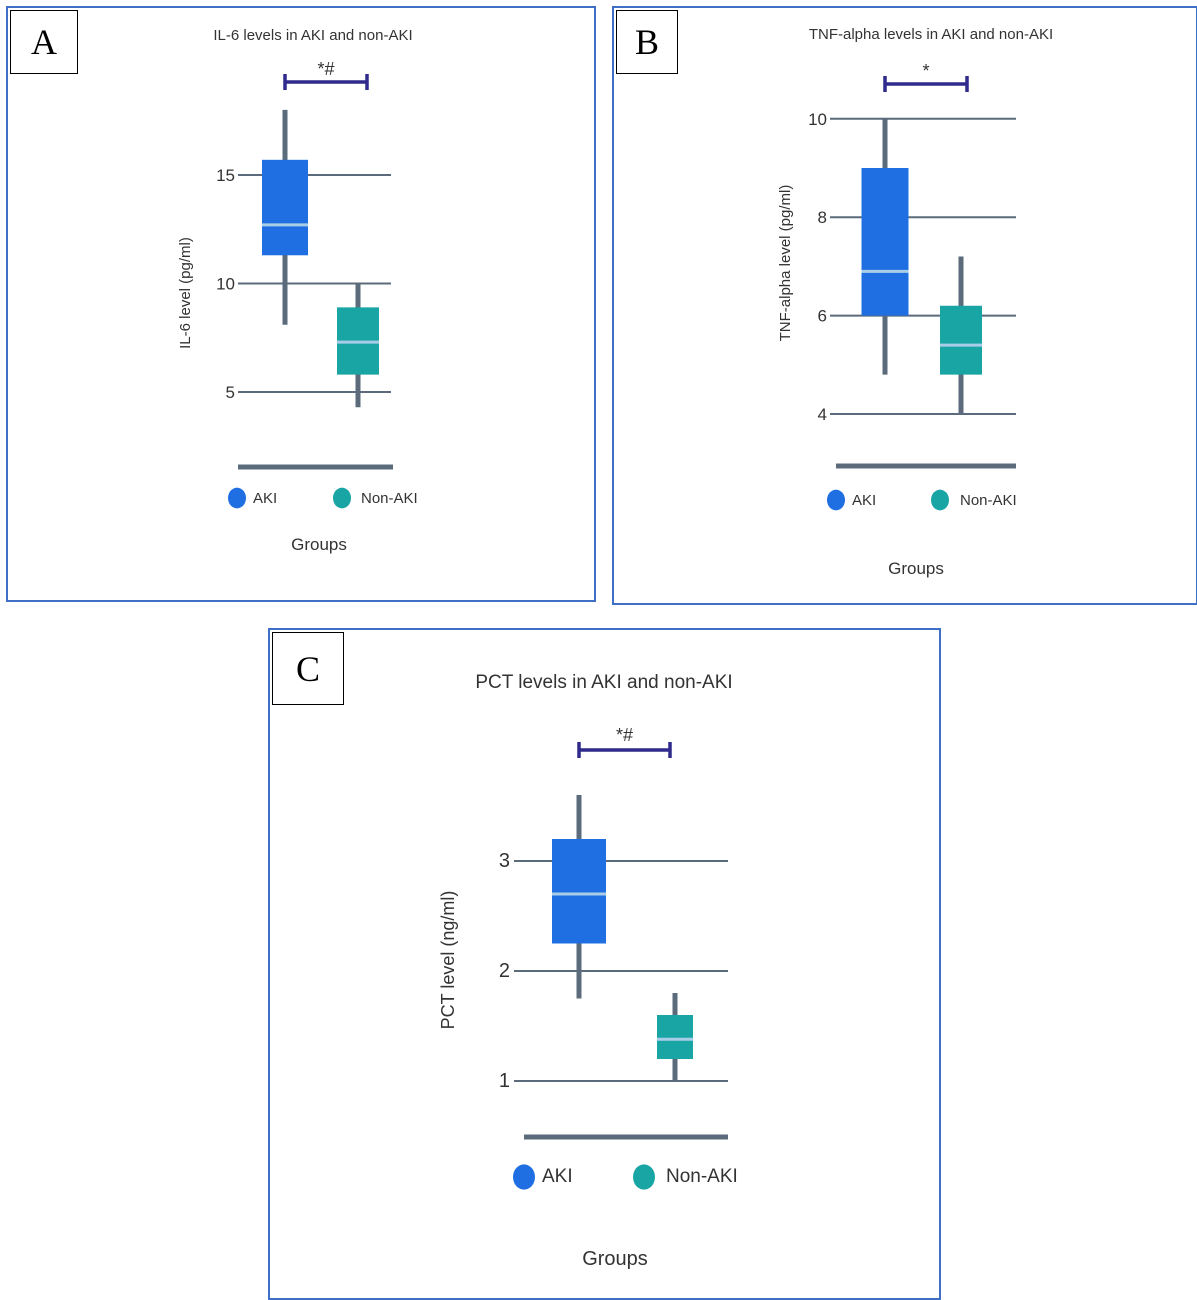  I want to click on y-axis-label: TNF-alpha level (pg/ml), so click(785, 263).